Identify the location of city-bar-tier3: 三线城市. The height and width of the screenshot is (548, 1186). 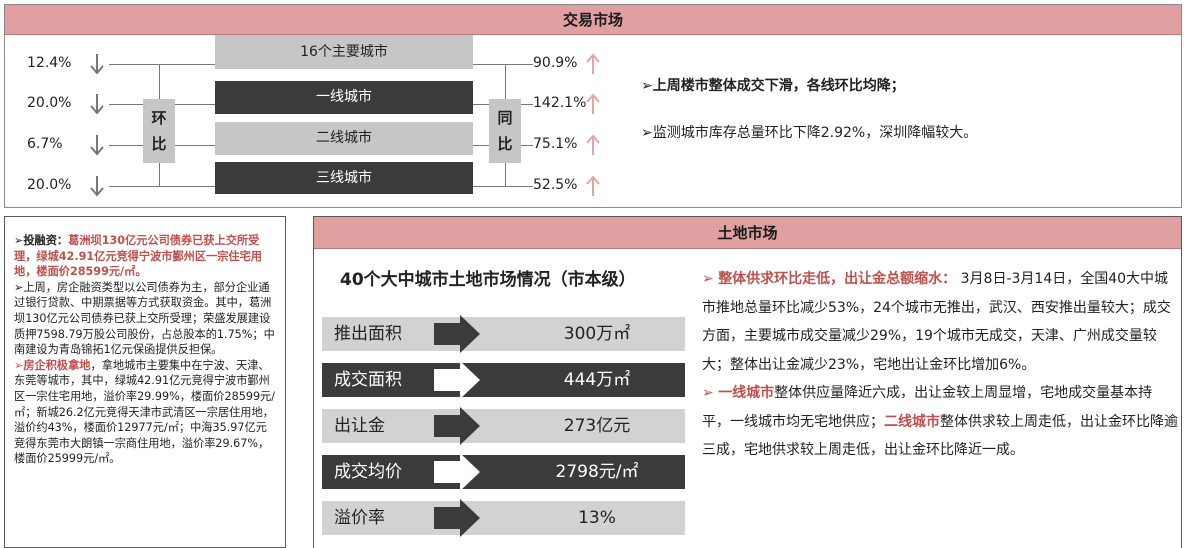
(344, 178).